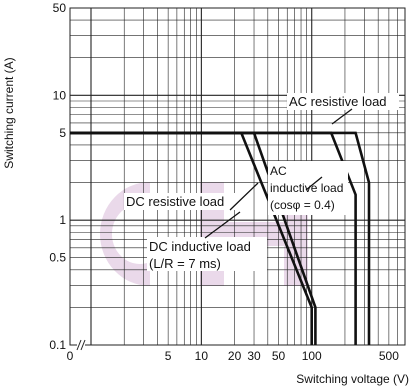  I want to click on x-tick-label: 50, so click(279, 356).